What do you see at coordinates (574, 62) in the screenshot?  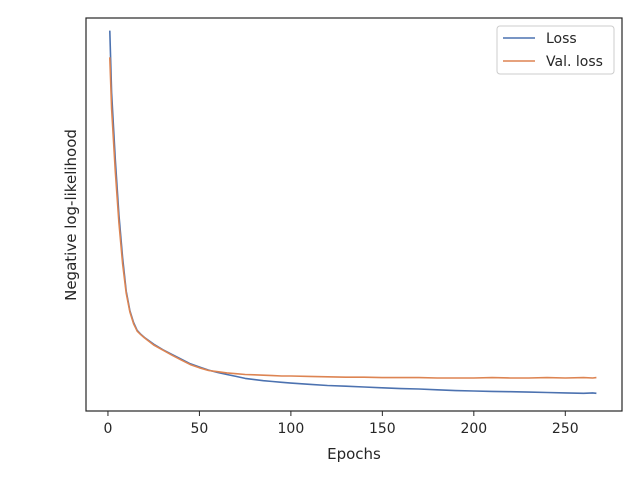 I see `legend-label-val-loss: Val. loss` at bounding box center [574, 62].